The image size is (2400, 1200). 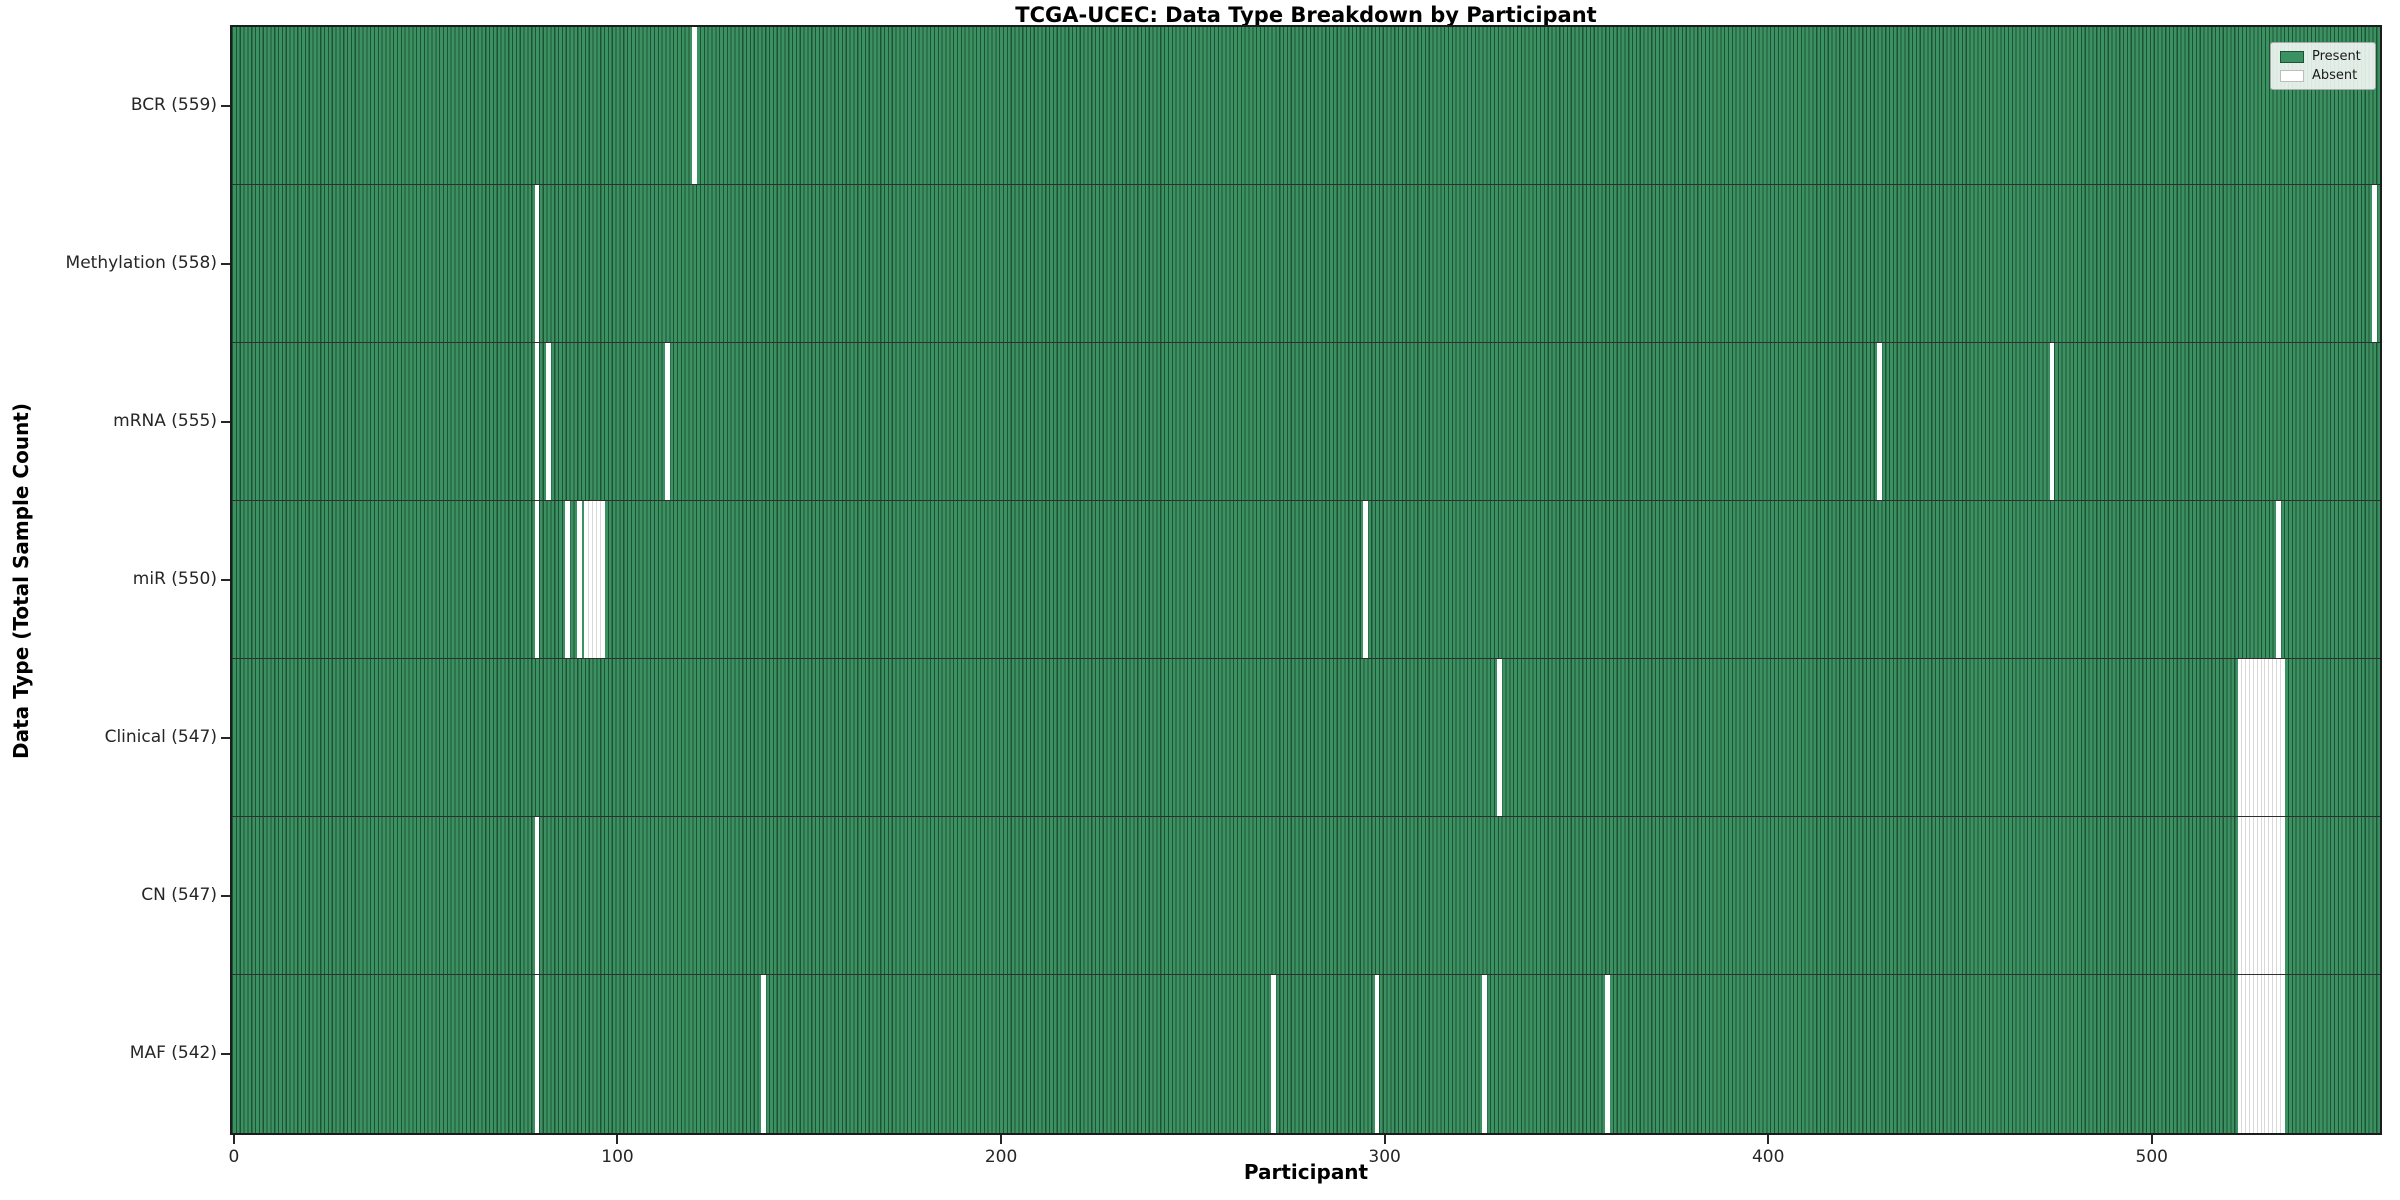 I want to click on x-tick-label: 0, so click(x=234, y=1157).